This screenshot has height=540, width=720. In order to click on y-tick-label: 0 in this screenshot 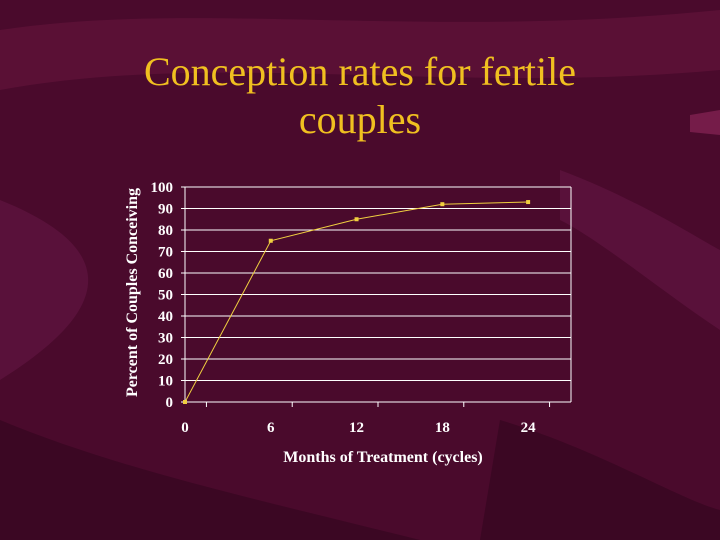, I will do `click(170, 403)`.